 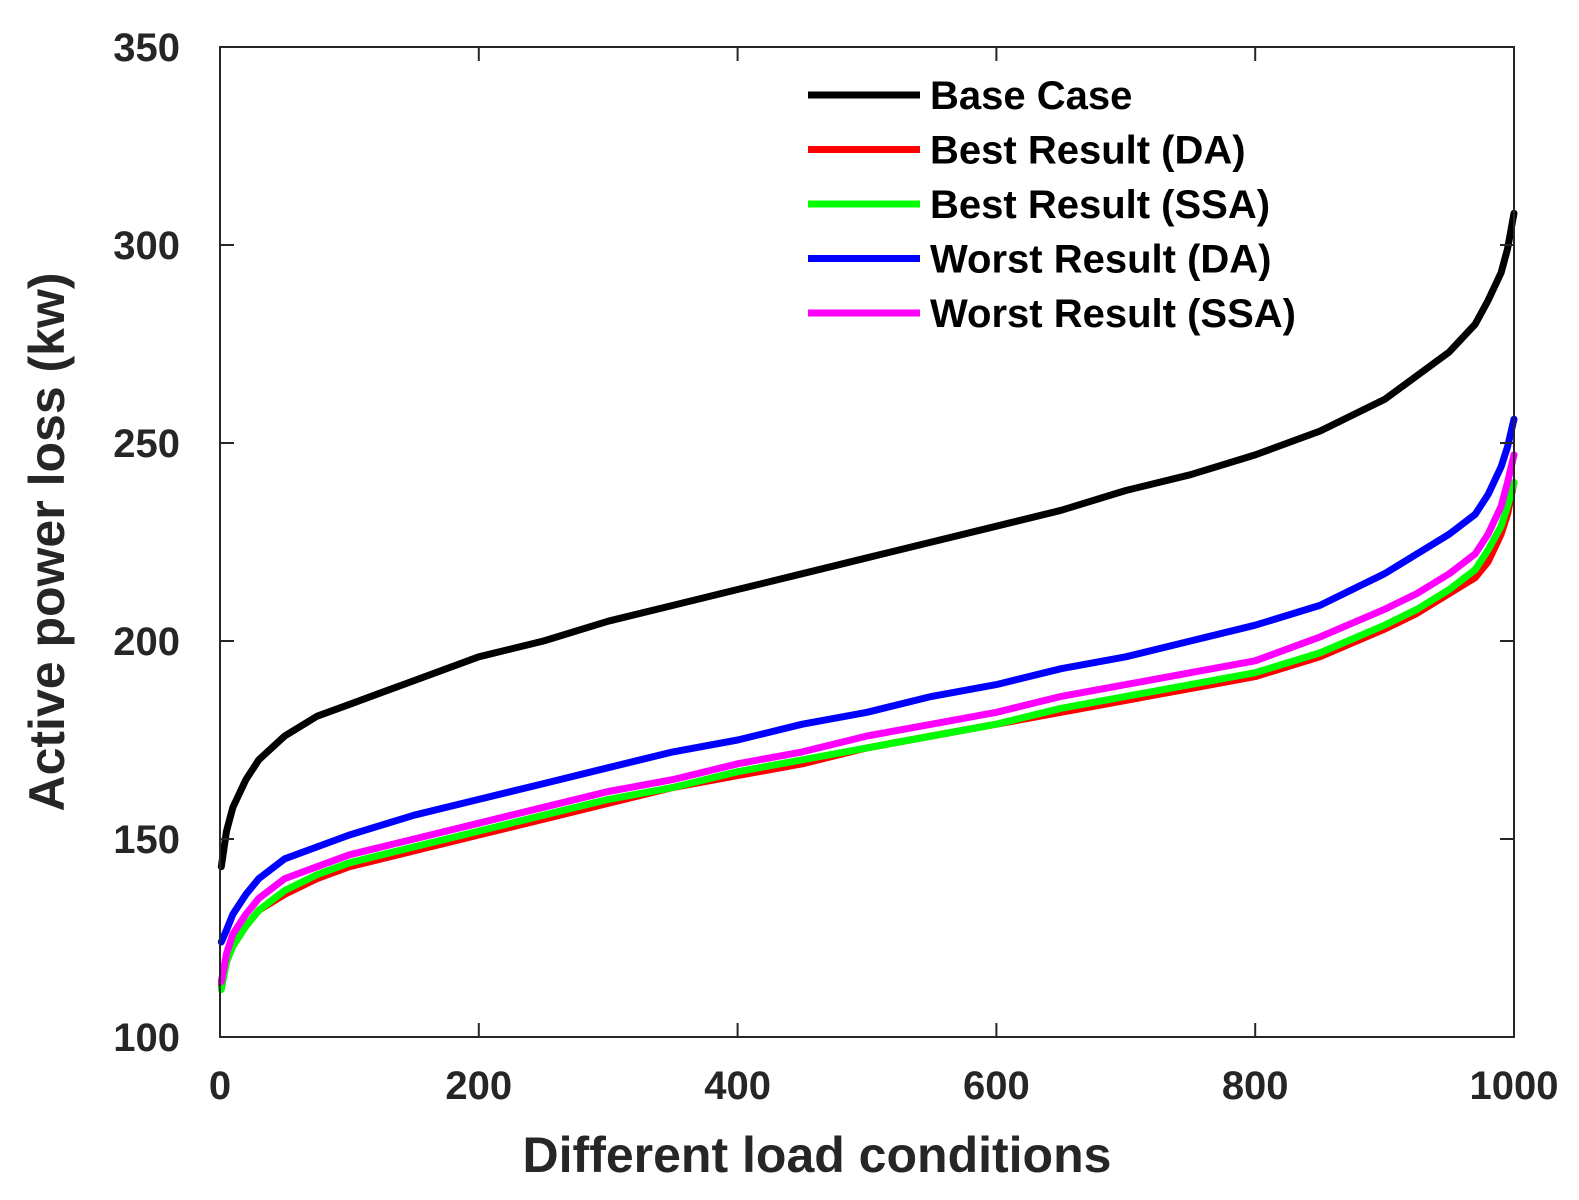 I want to click on x-tick-label-4: 800, so click(x=1255, y=1086).